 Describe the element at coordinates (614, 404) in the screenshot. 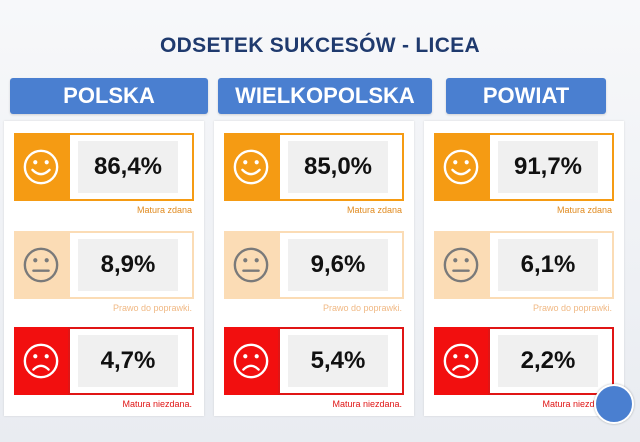

I see `slide-nav-circle` at that location.